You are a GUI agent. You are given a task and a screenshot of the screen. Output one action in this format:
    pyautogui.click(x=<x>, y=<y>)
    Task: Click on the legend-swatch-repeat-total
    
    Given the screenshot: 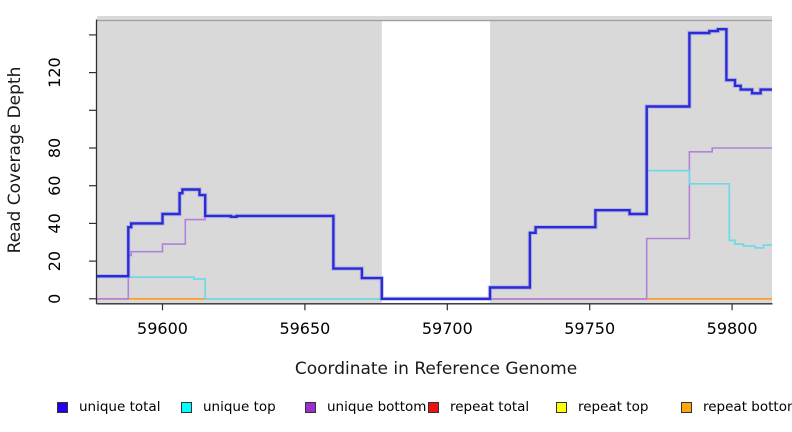 What is the action you would take?
    pyautogui.click(x=433, y=408)
    